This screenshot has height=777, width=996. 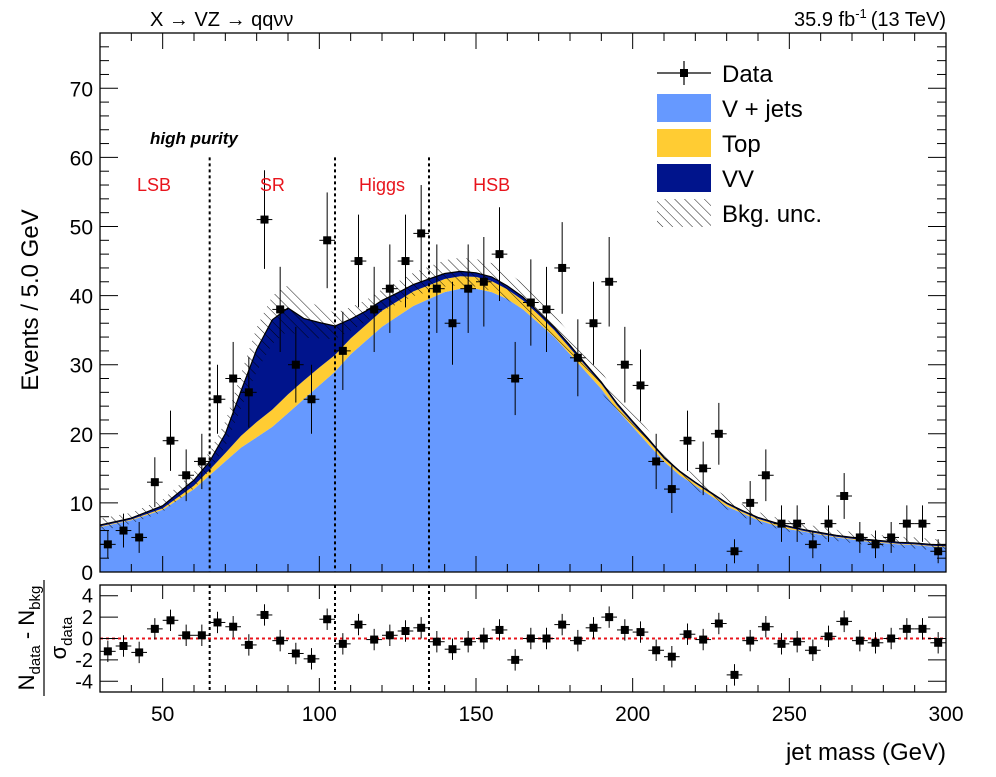 I want to click on category-label: high purity, so click(x=194, y=138).